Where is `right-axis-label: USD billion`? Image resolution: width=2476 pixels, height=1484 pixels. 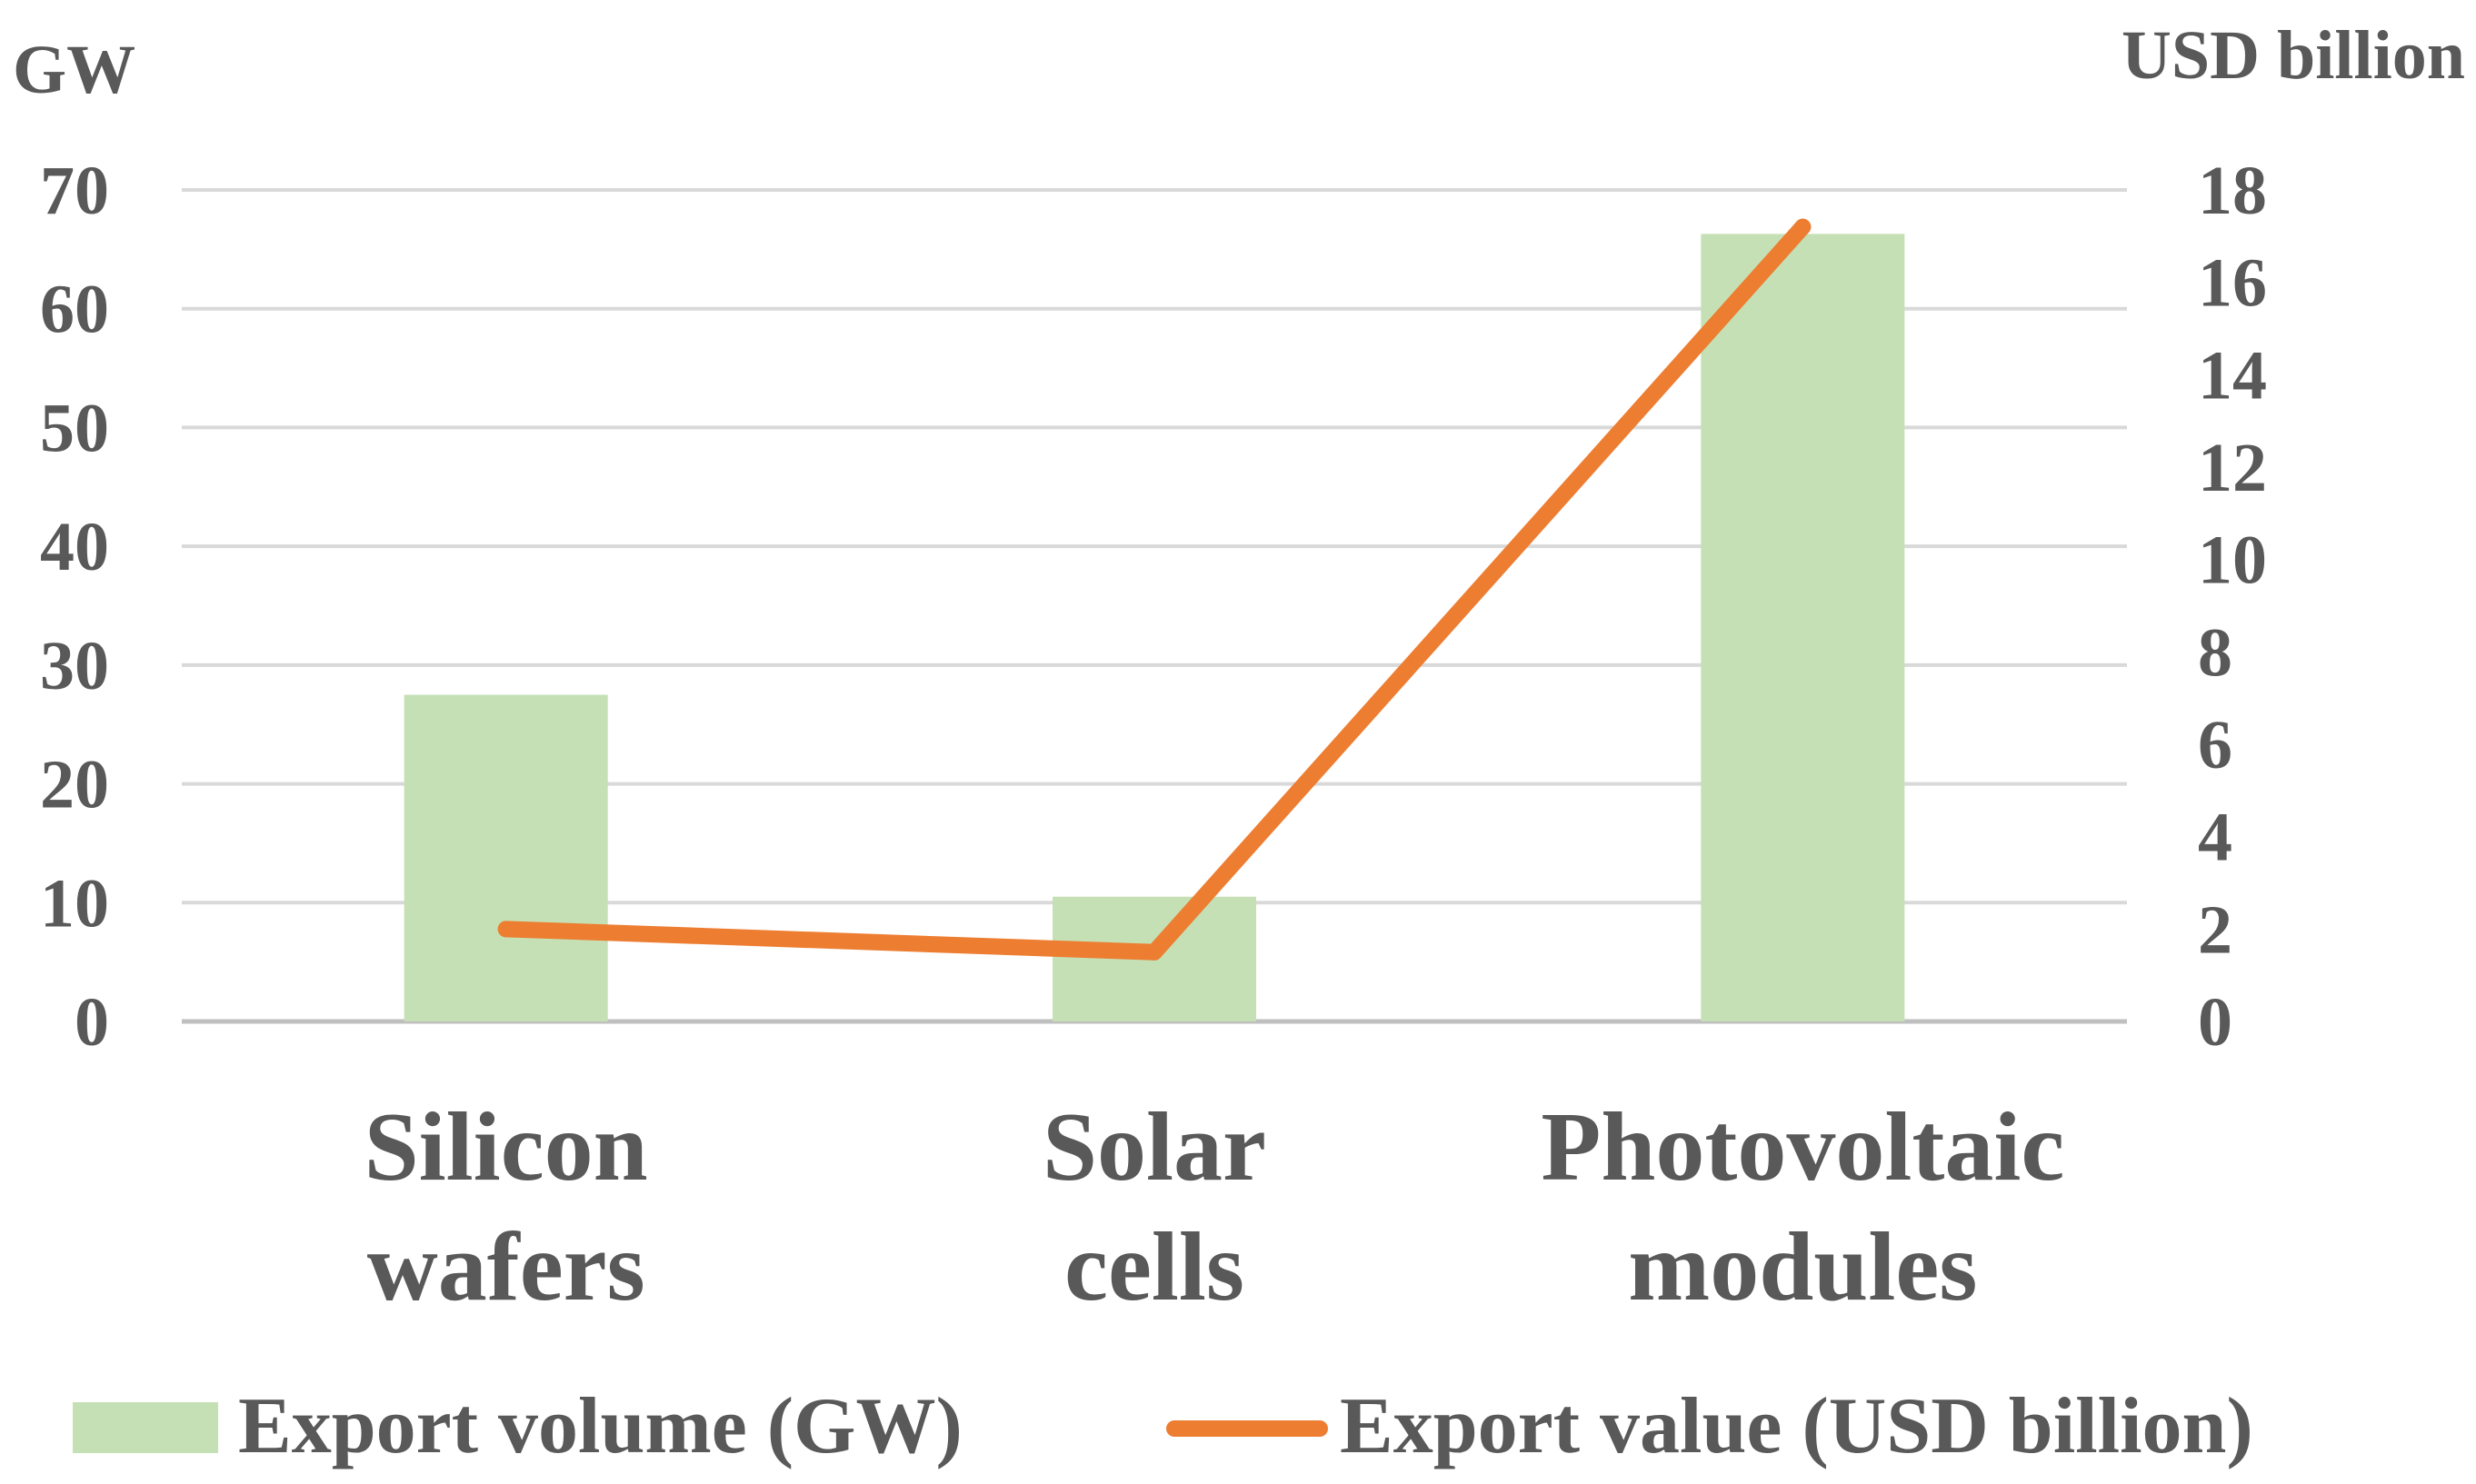 right-axis-label: USD billion is located at coordinates (2293, 55).